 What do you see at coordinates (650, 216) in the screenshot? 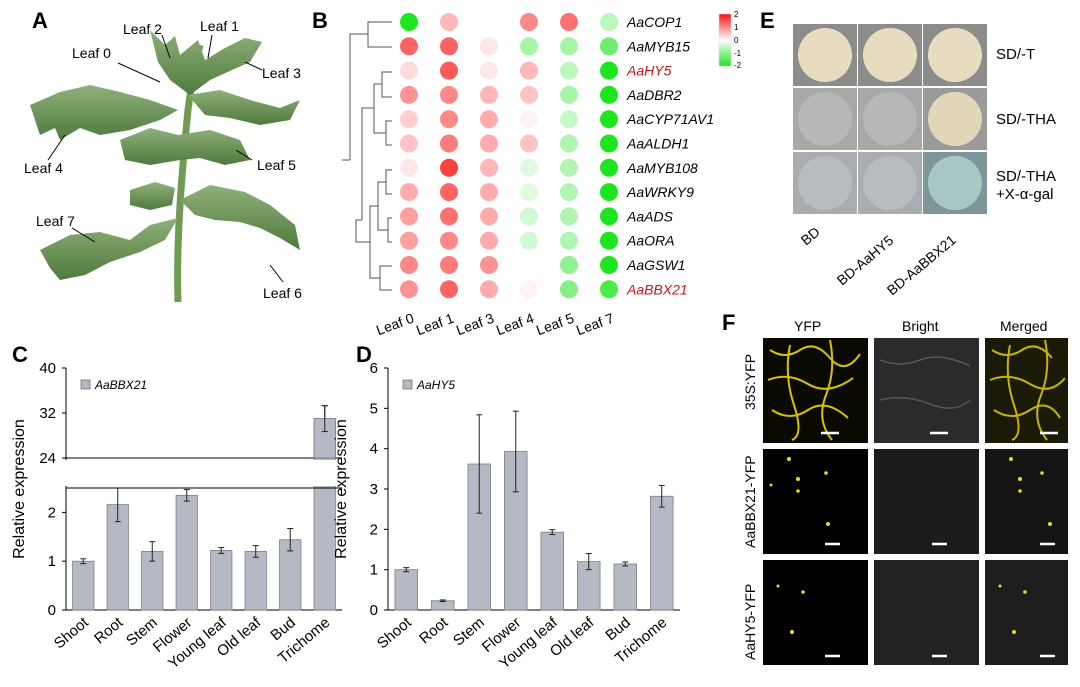
I see `gene-label: AaADS` at bounding box center [650, 216].